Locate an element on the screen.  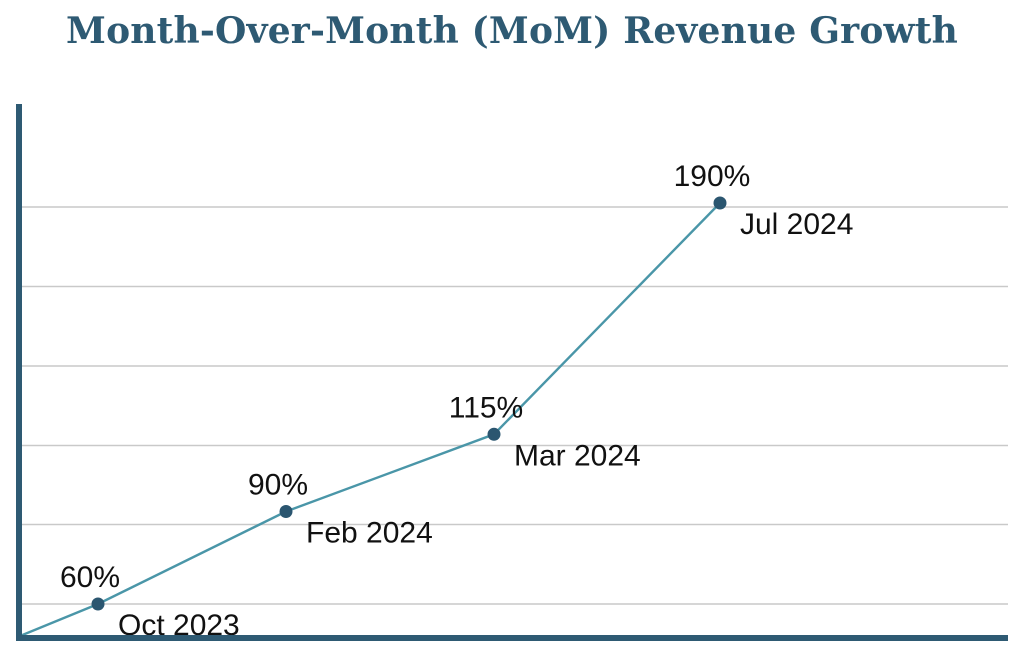
date-label: Jul 2024 is located at coordinates (796, 224).